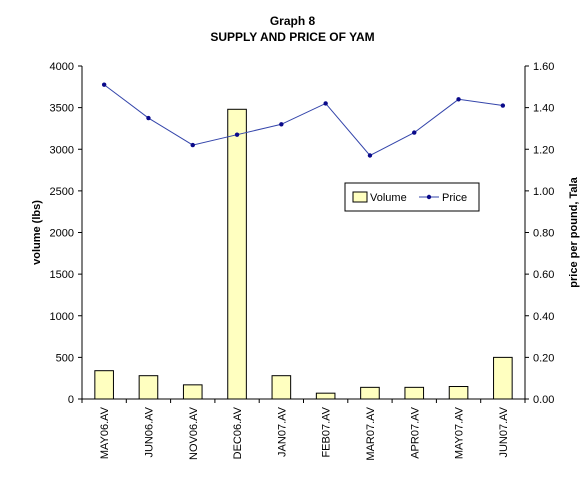  Describe the element at coordinates (194, 433) in the screenshot. I see `x-axis-tick-label: NOV06.AV` at that location.